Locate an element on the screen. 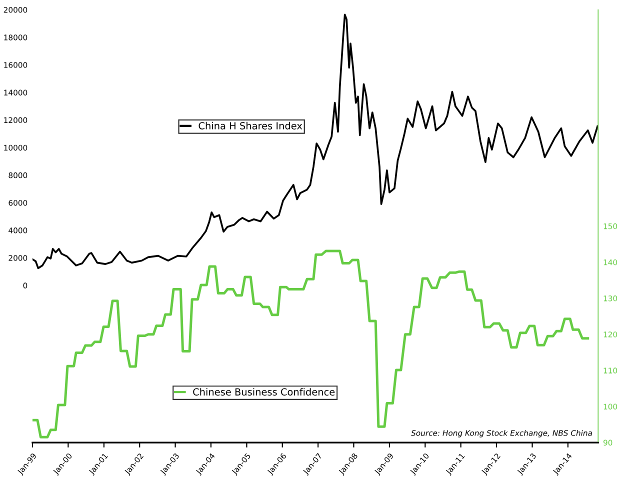 This screenshot has width=625, height=489. legend-label: Chinese Business Confidence is located at coordinates (264, 392).